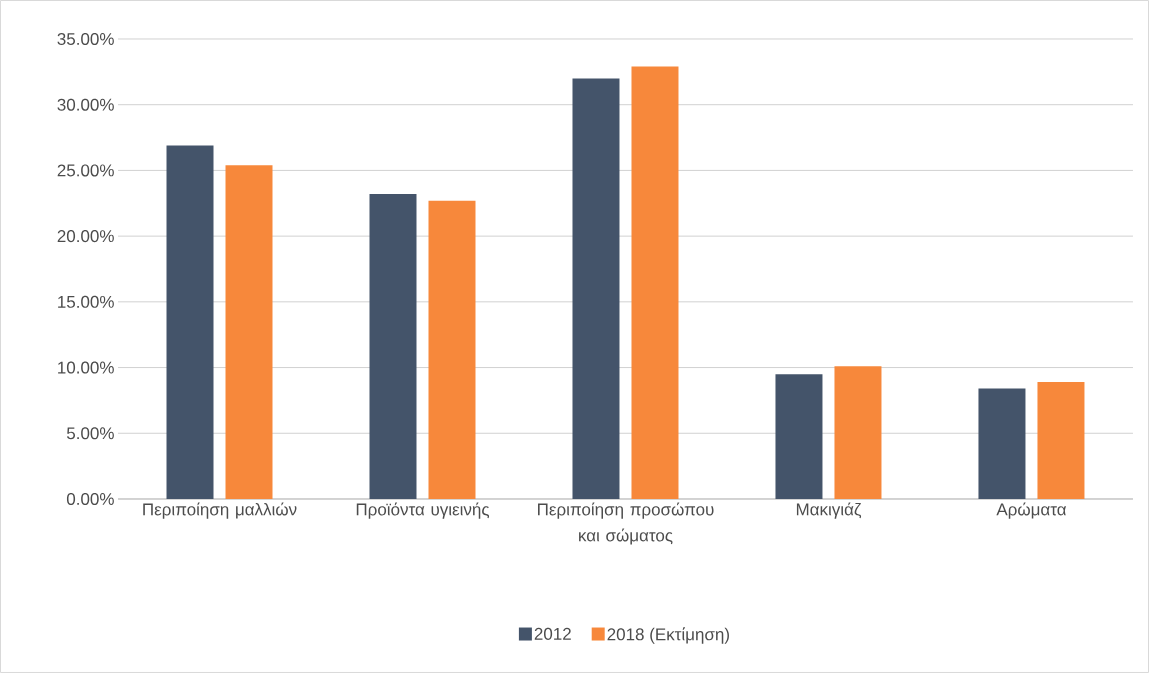 The width and height of the screenshot is (1149, 673). I want to click on legend-label: 2012, so click(552, 633).